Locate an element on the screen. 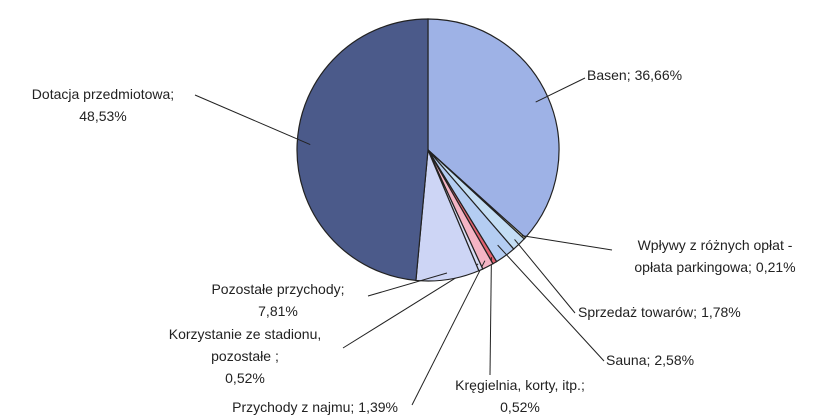 This screenshot has height=419, width=823. label-value: 7,81% is located at coordinates (278, 311).